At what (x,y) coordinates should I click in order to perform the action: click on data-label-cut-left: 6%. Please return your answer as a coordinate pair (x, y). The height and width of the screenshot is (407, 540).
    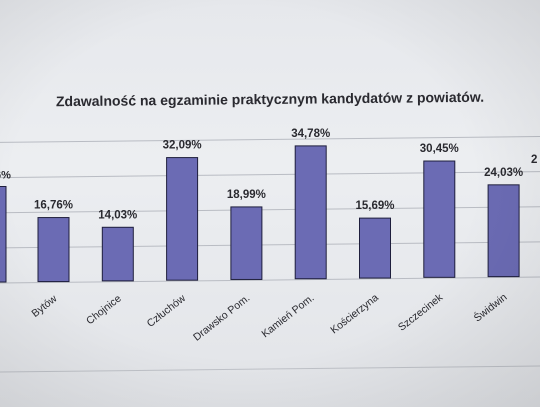
    Looking at the image, I should click on (5, 176).